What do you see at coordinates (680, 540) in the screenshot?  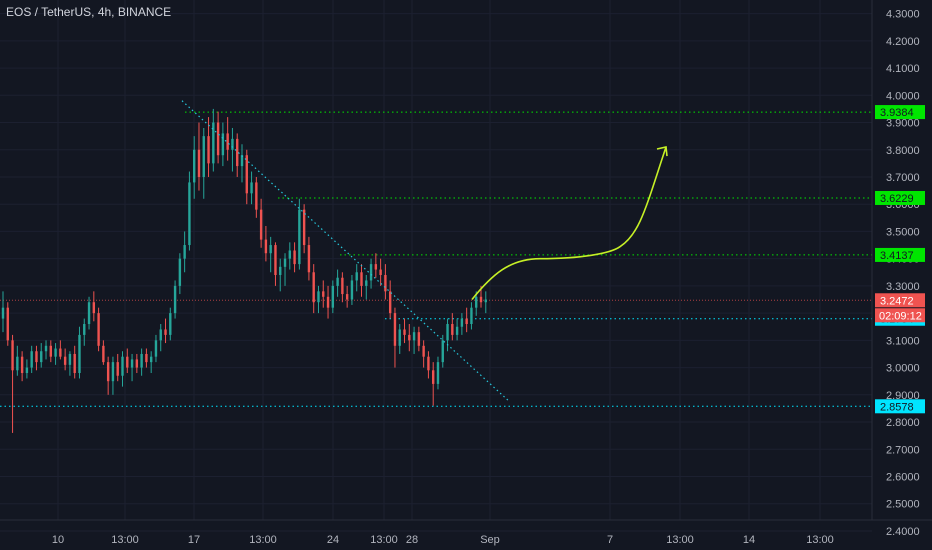 I see `x-tick-label: 13:00` at bounding box center [680, 540].